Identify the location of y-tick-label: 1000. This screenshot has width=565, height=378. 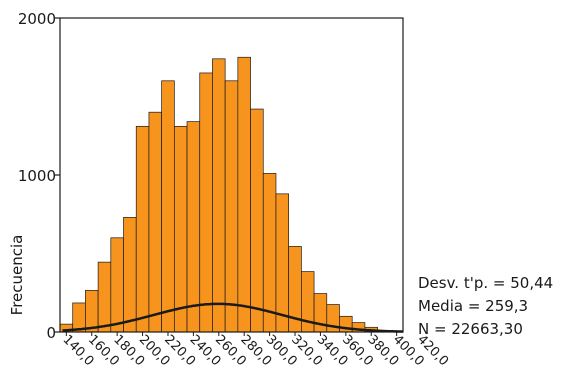
(37, 176).